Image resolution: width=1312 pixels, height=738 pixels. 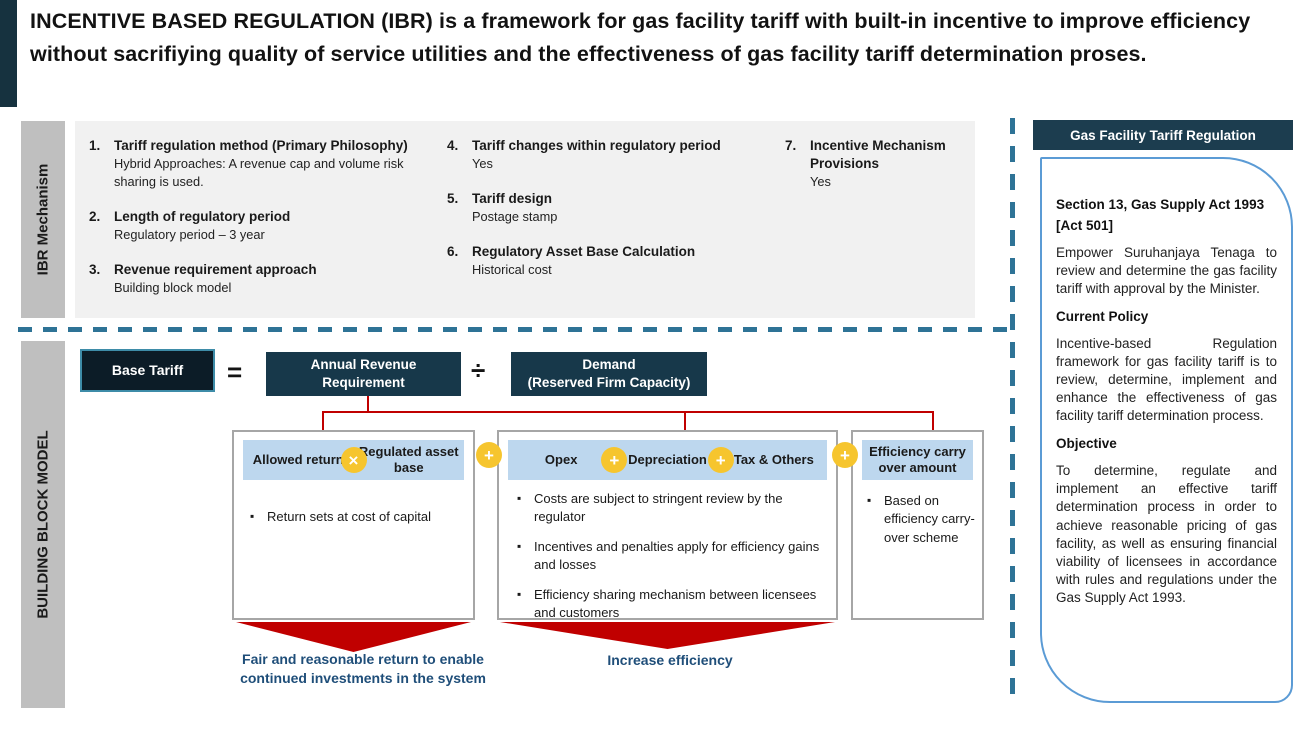 I want to click on arr-label-line1: Annual Revenue, so click(x=363, y=365).